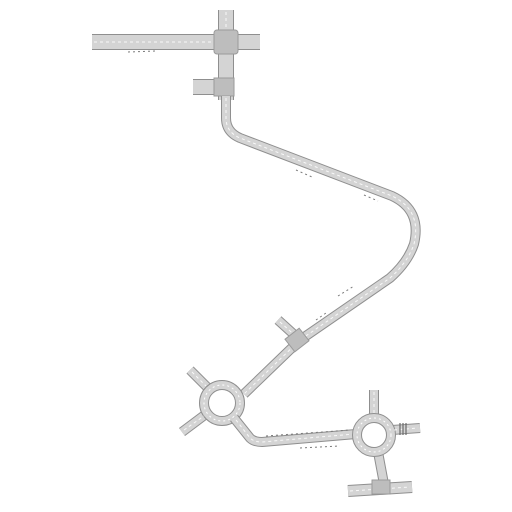 Image resolution: width=512 pixels, height=512 pixels. I want to click on mid-junction, so click(297, 340).